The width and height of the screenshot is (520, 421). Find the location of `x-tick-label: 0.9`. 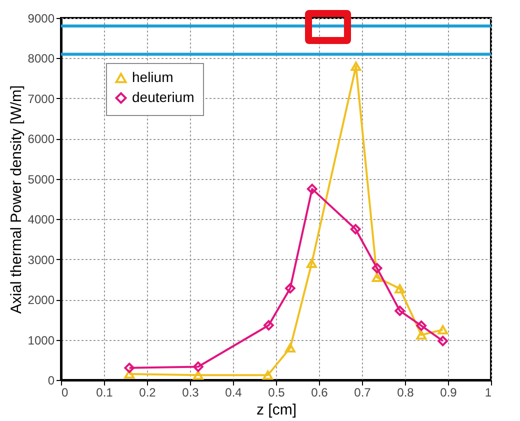

x-tick-label: 0.9 is located at coordinates (449, 393).